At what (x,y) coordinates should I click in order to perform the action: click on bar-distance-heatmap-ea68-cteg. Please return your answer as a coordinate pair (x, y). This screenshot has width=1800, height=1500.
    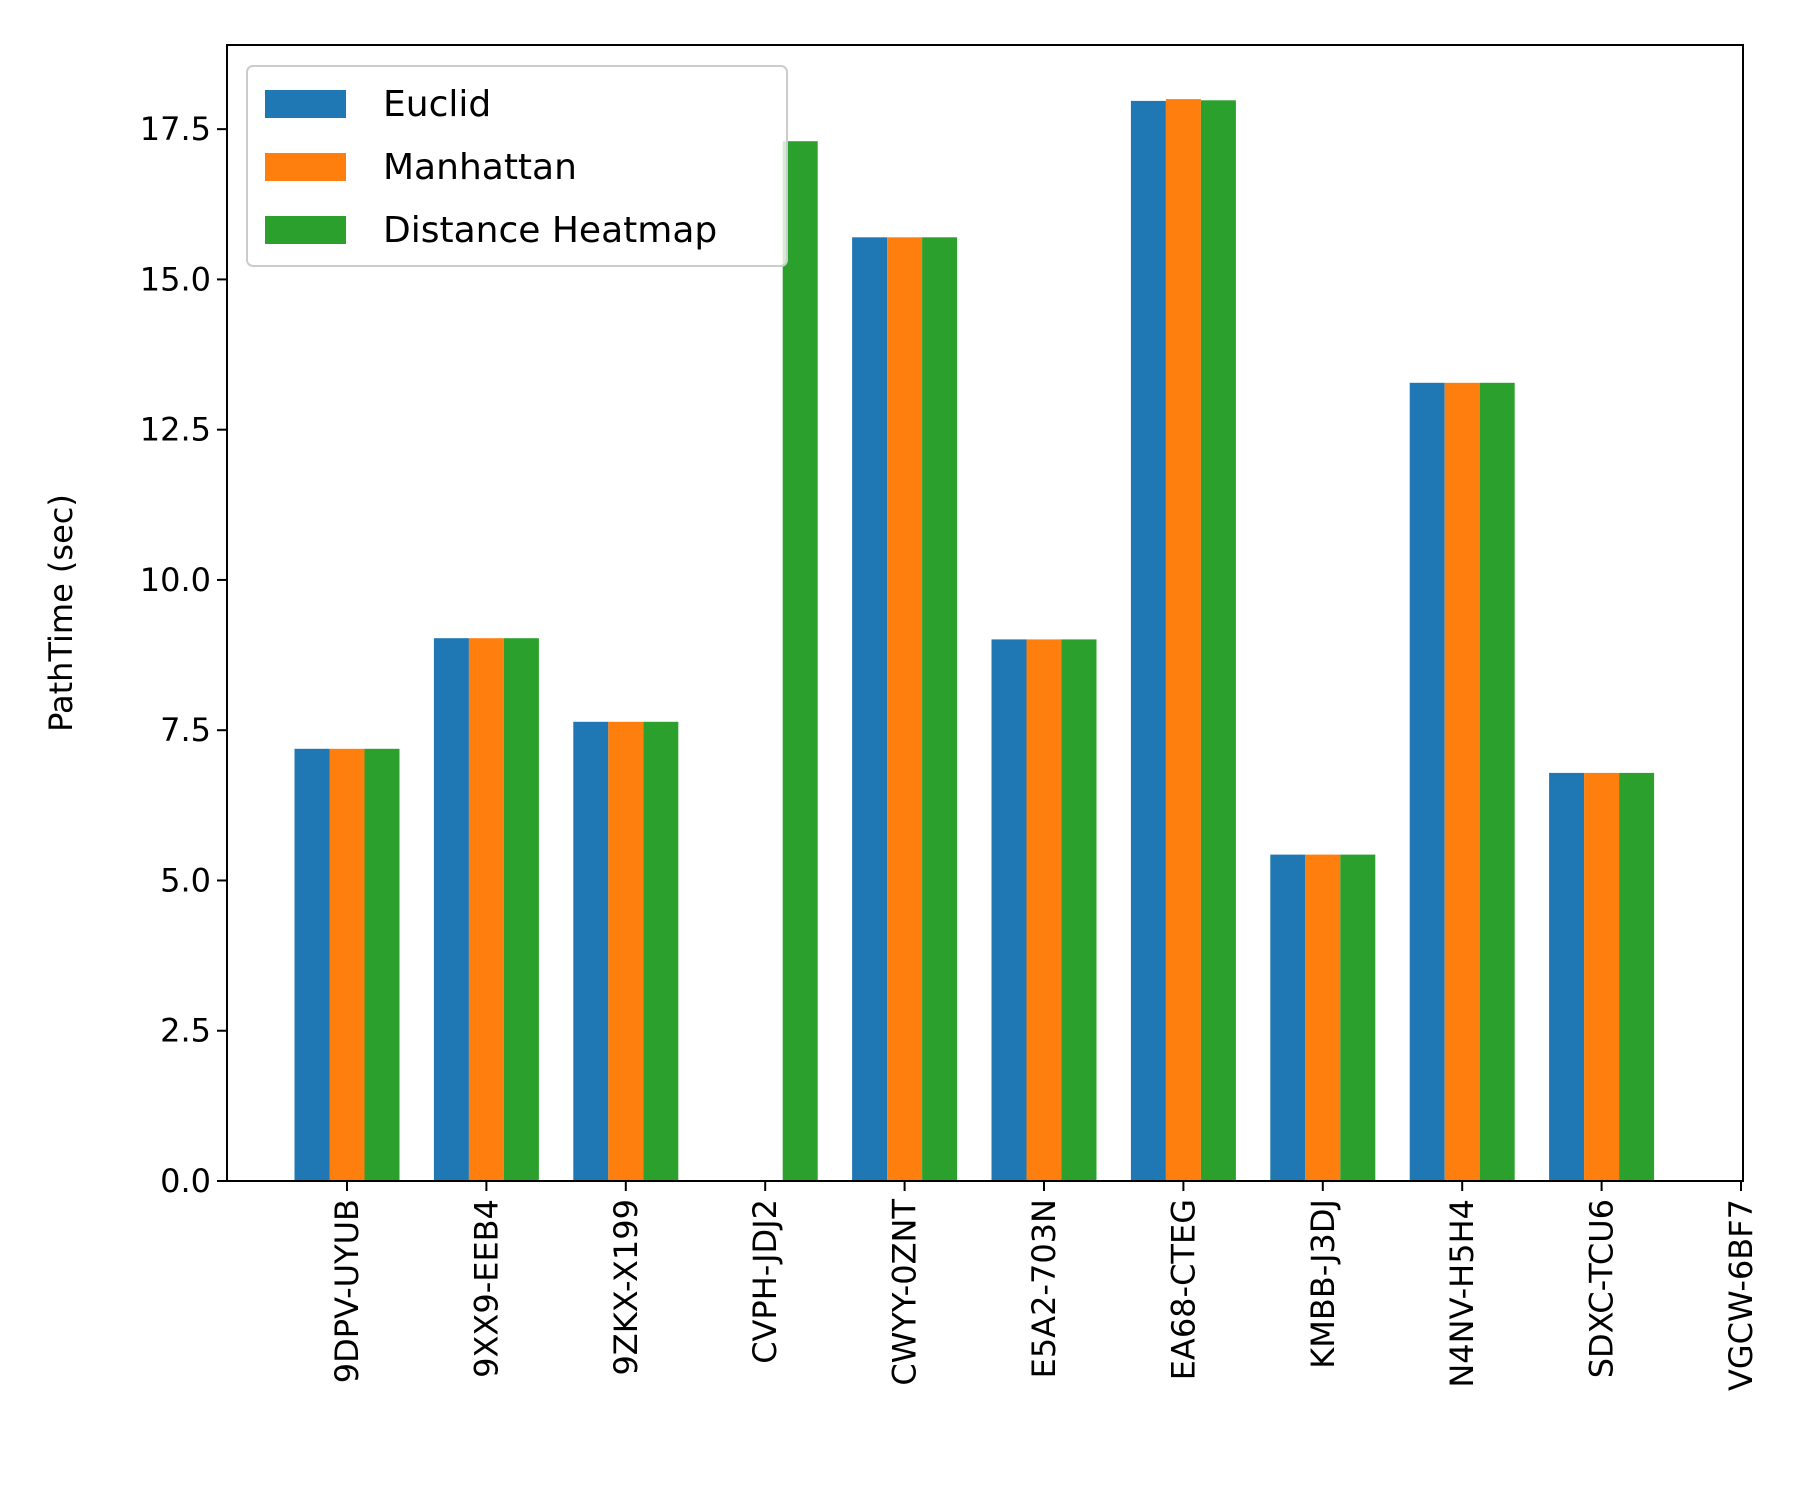
    Looking at the image, I should click on (1218, 640).